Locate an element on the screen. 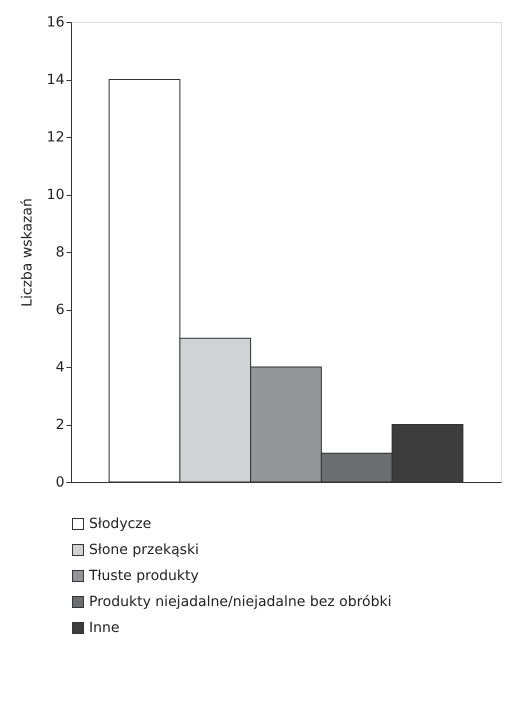 Image resolution: width=528 pixels, height=714 pixels. legend-label: Produkty niejadalne/niejadalne bez obróbki is located at coordinates (240, 602).